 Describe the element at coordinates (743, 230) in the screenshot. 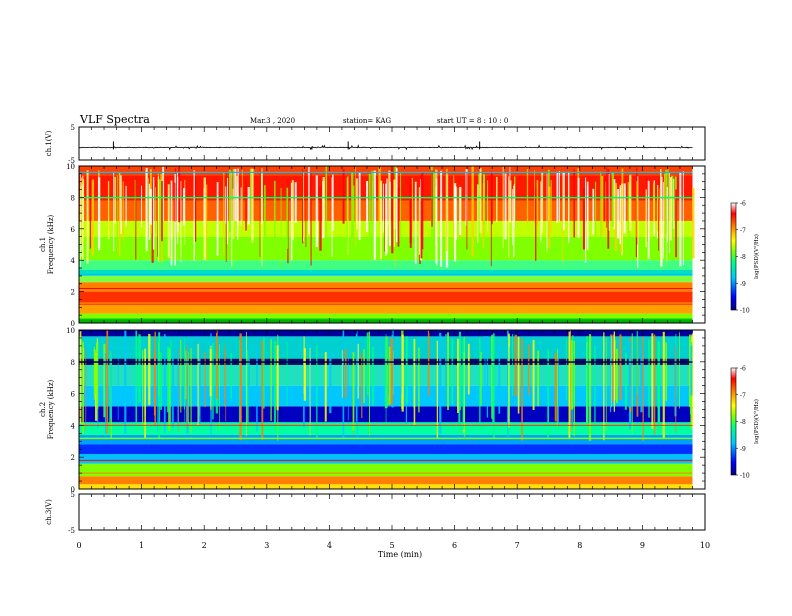

I see `colorbar-tick-label: -7` at that location.